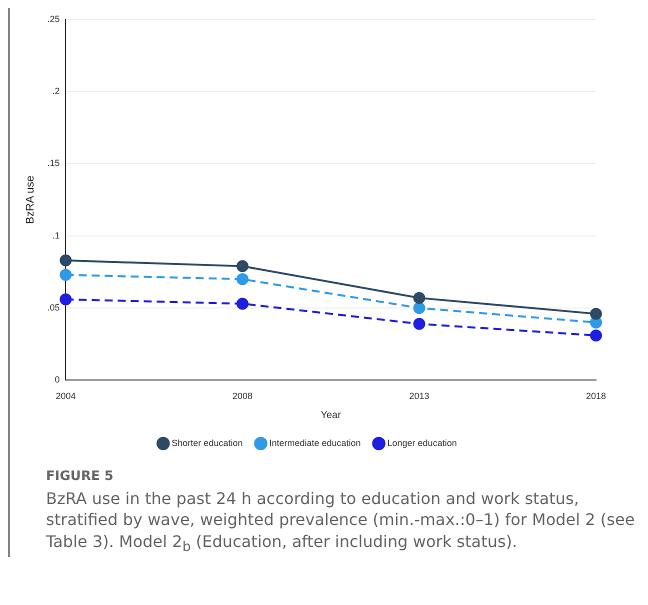 The image size is (648, 605). What do you see at coordinates (56, 235) in the screenshot?
I see `y-tick-label: .1` at bounding box center [56, 235].